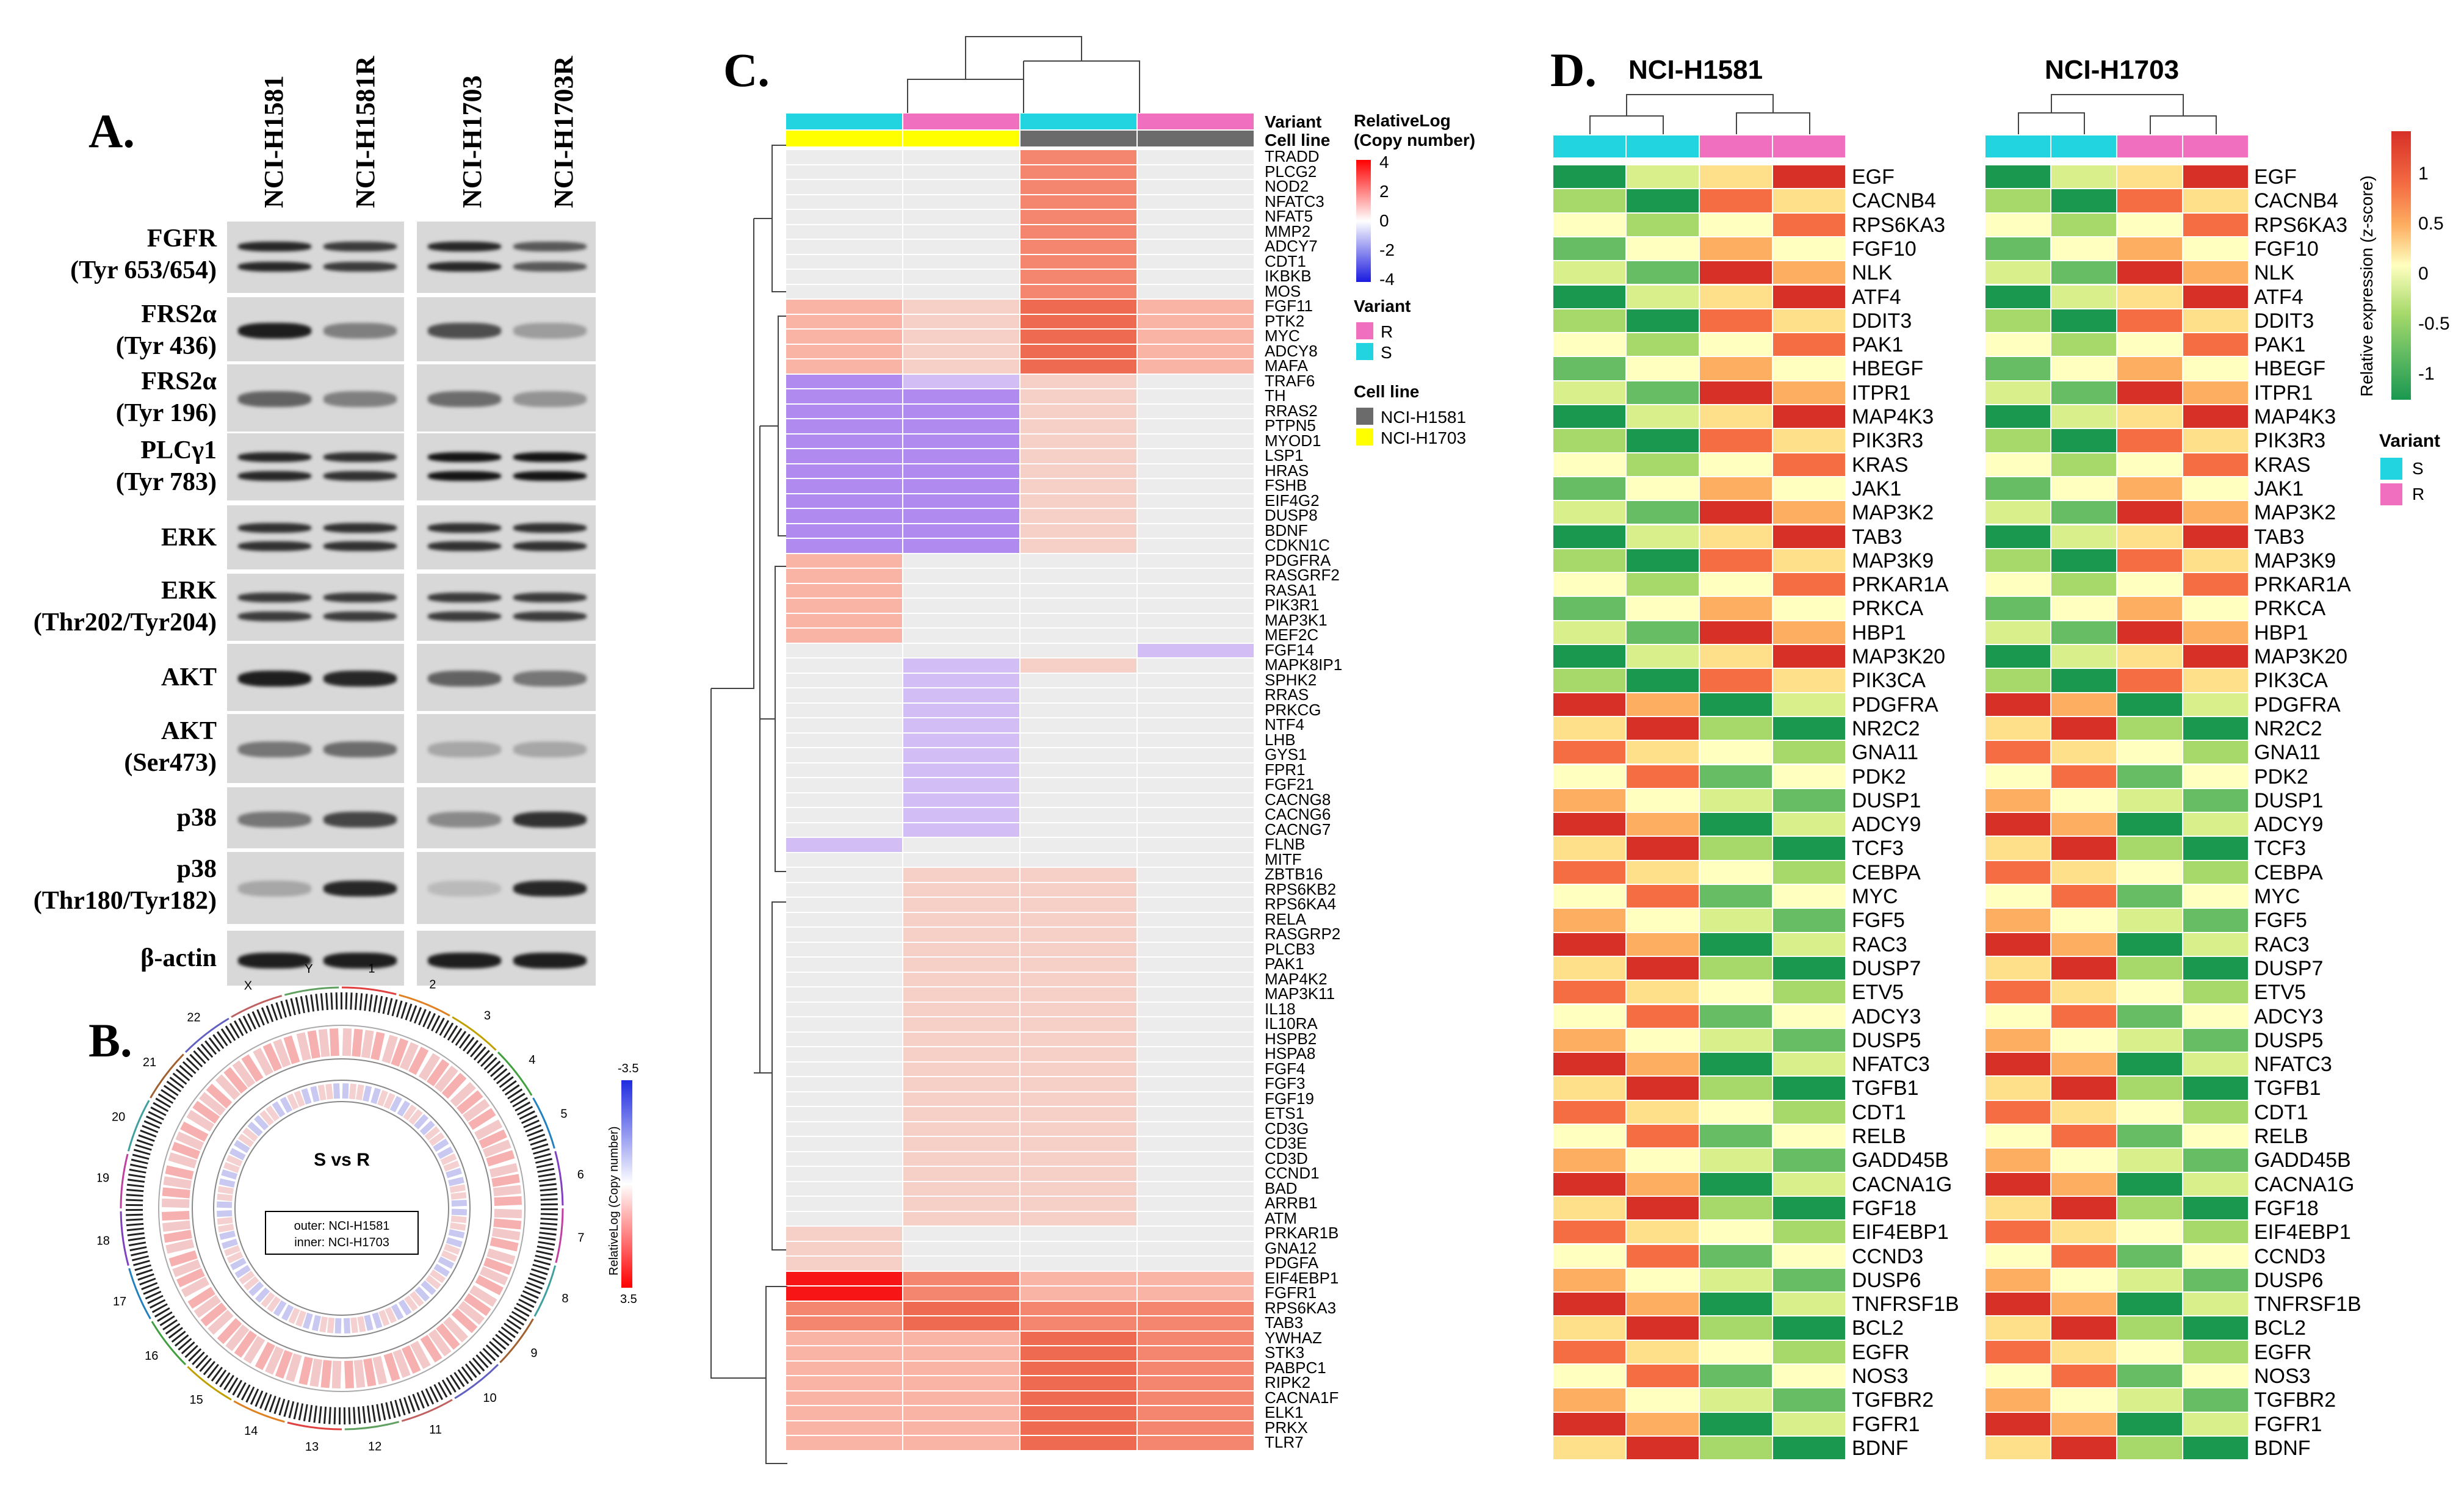 The height and width of the screenshot is (1505, 2464). What do you see at coordinates (2366, 286) in the screenshot?
I see `d-legend-title: Relative expression (z-score)` at bounding box center [2366, 286].